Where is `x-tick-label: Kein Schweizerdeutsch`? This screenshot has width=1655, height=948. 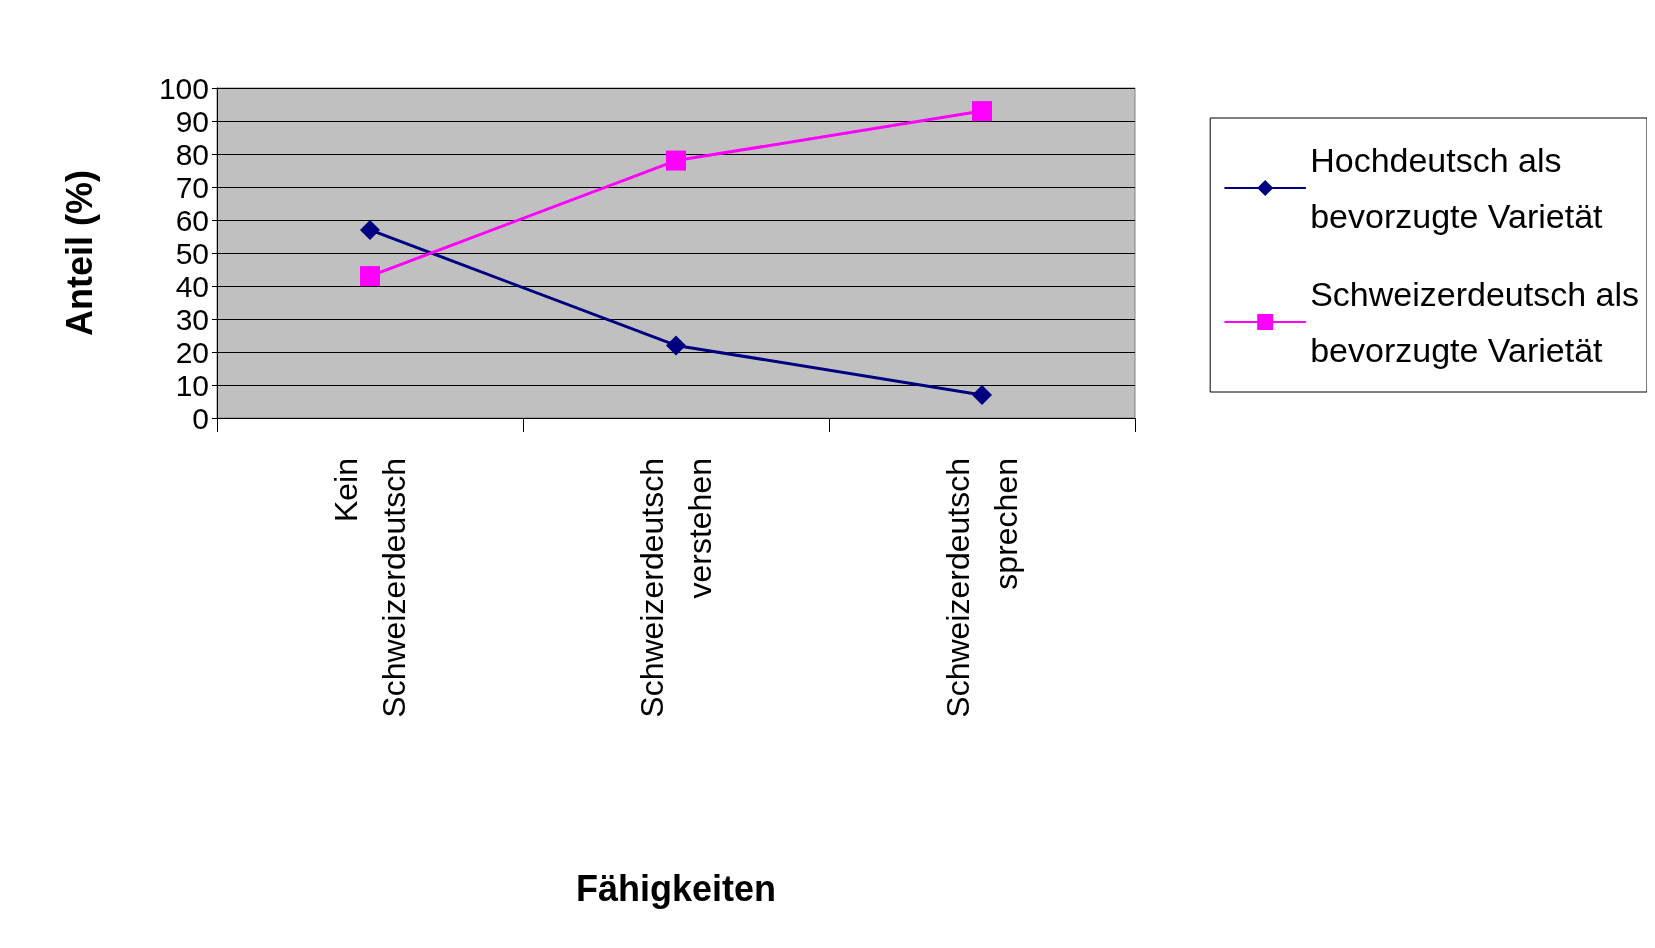 x-tick-label: Kein Schweizerdeutsch is located at coordinates (370, 588).